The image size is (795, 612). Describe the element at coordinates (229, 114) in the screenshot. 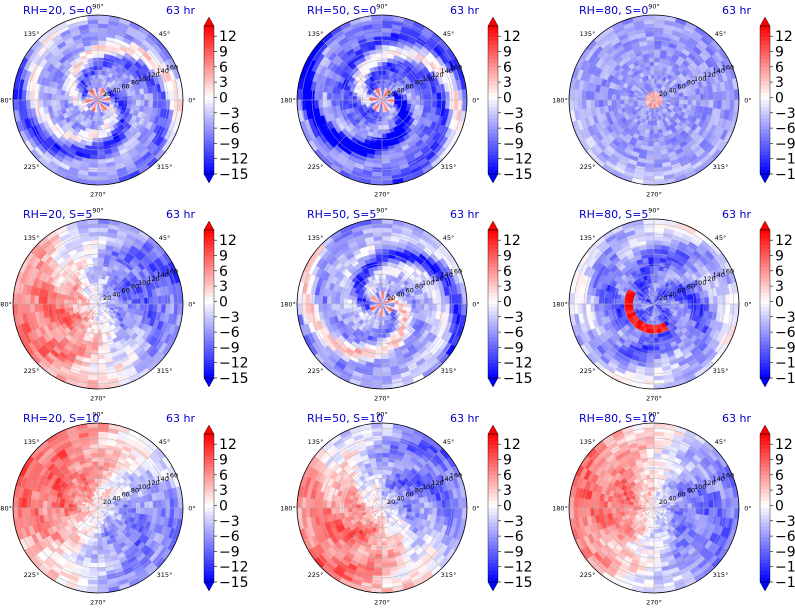

I see `colorbar-tick-label: −3` at that location.